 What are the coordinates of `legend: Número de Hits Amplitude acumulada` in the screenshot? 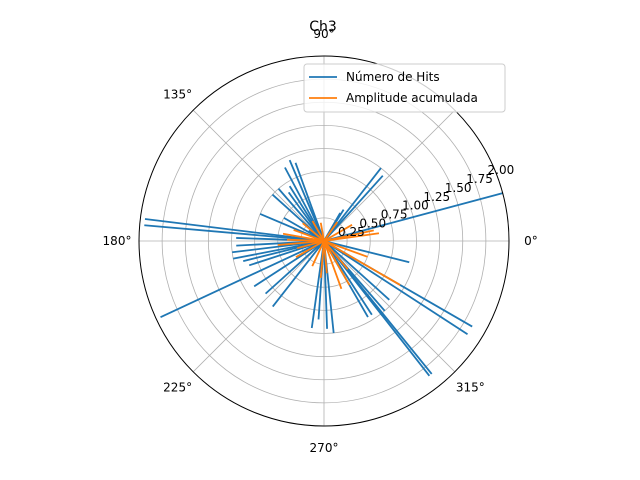 It's located at (404, 88).